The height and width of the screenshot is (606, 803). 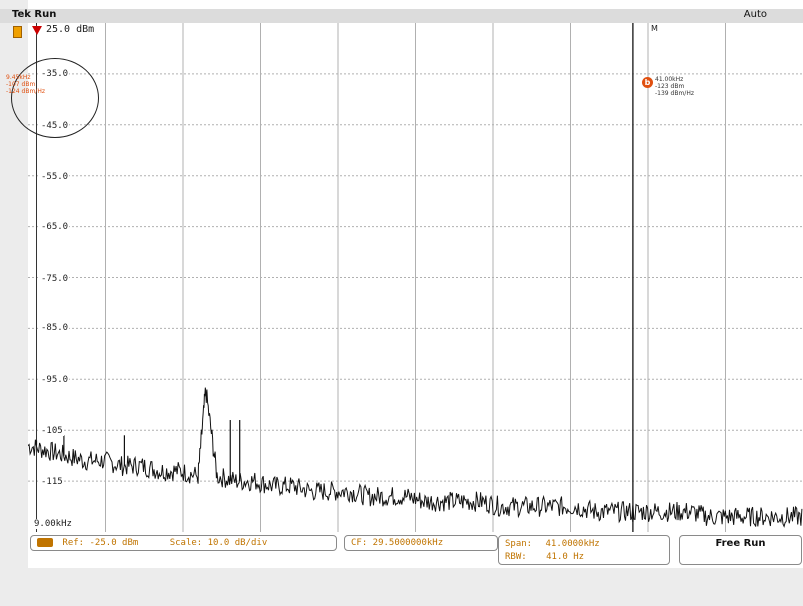 I want to click on marker-b-level: -123 dBm, so click(x=670, y=86).